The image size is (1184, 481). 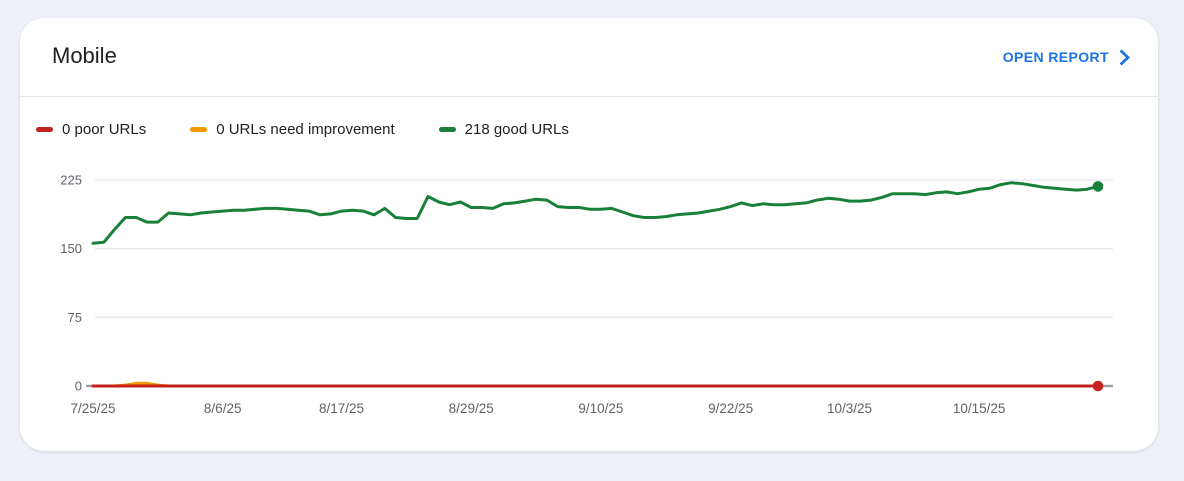 I want to click on legend-item-poor: 0 poor URLs, so click(x=91, y=129).